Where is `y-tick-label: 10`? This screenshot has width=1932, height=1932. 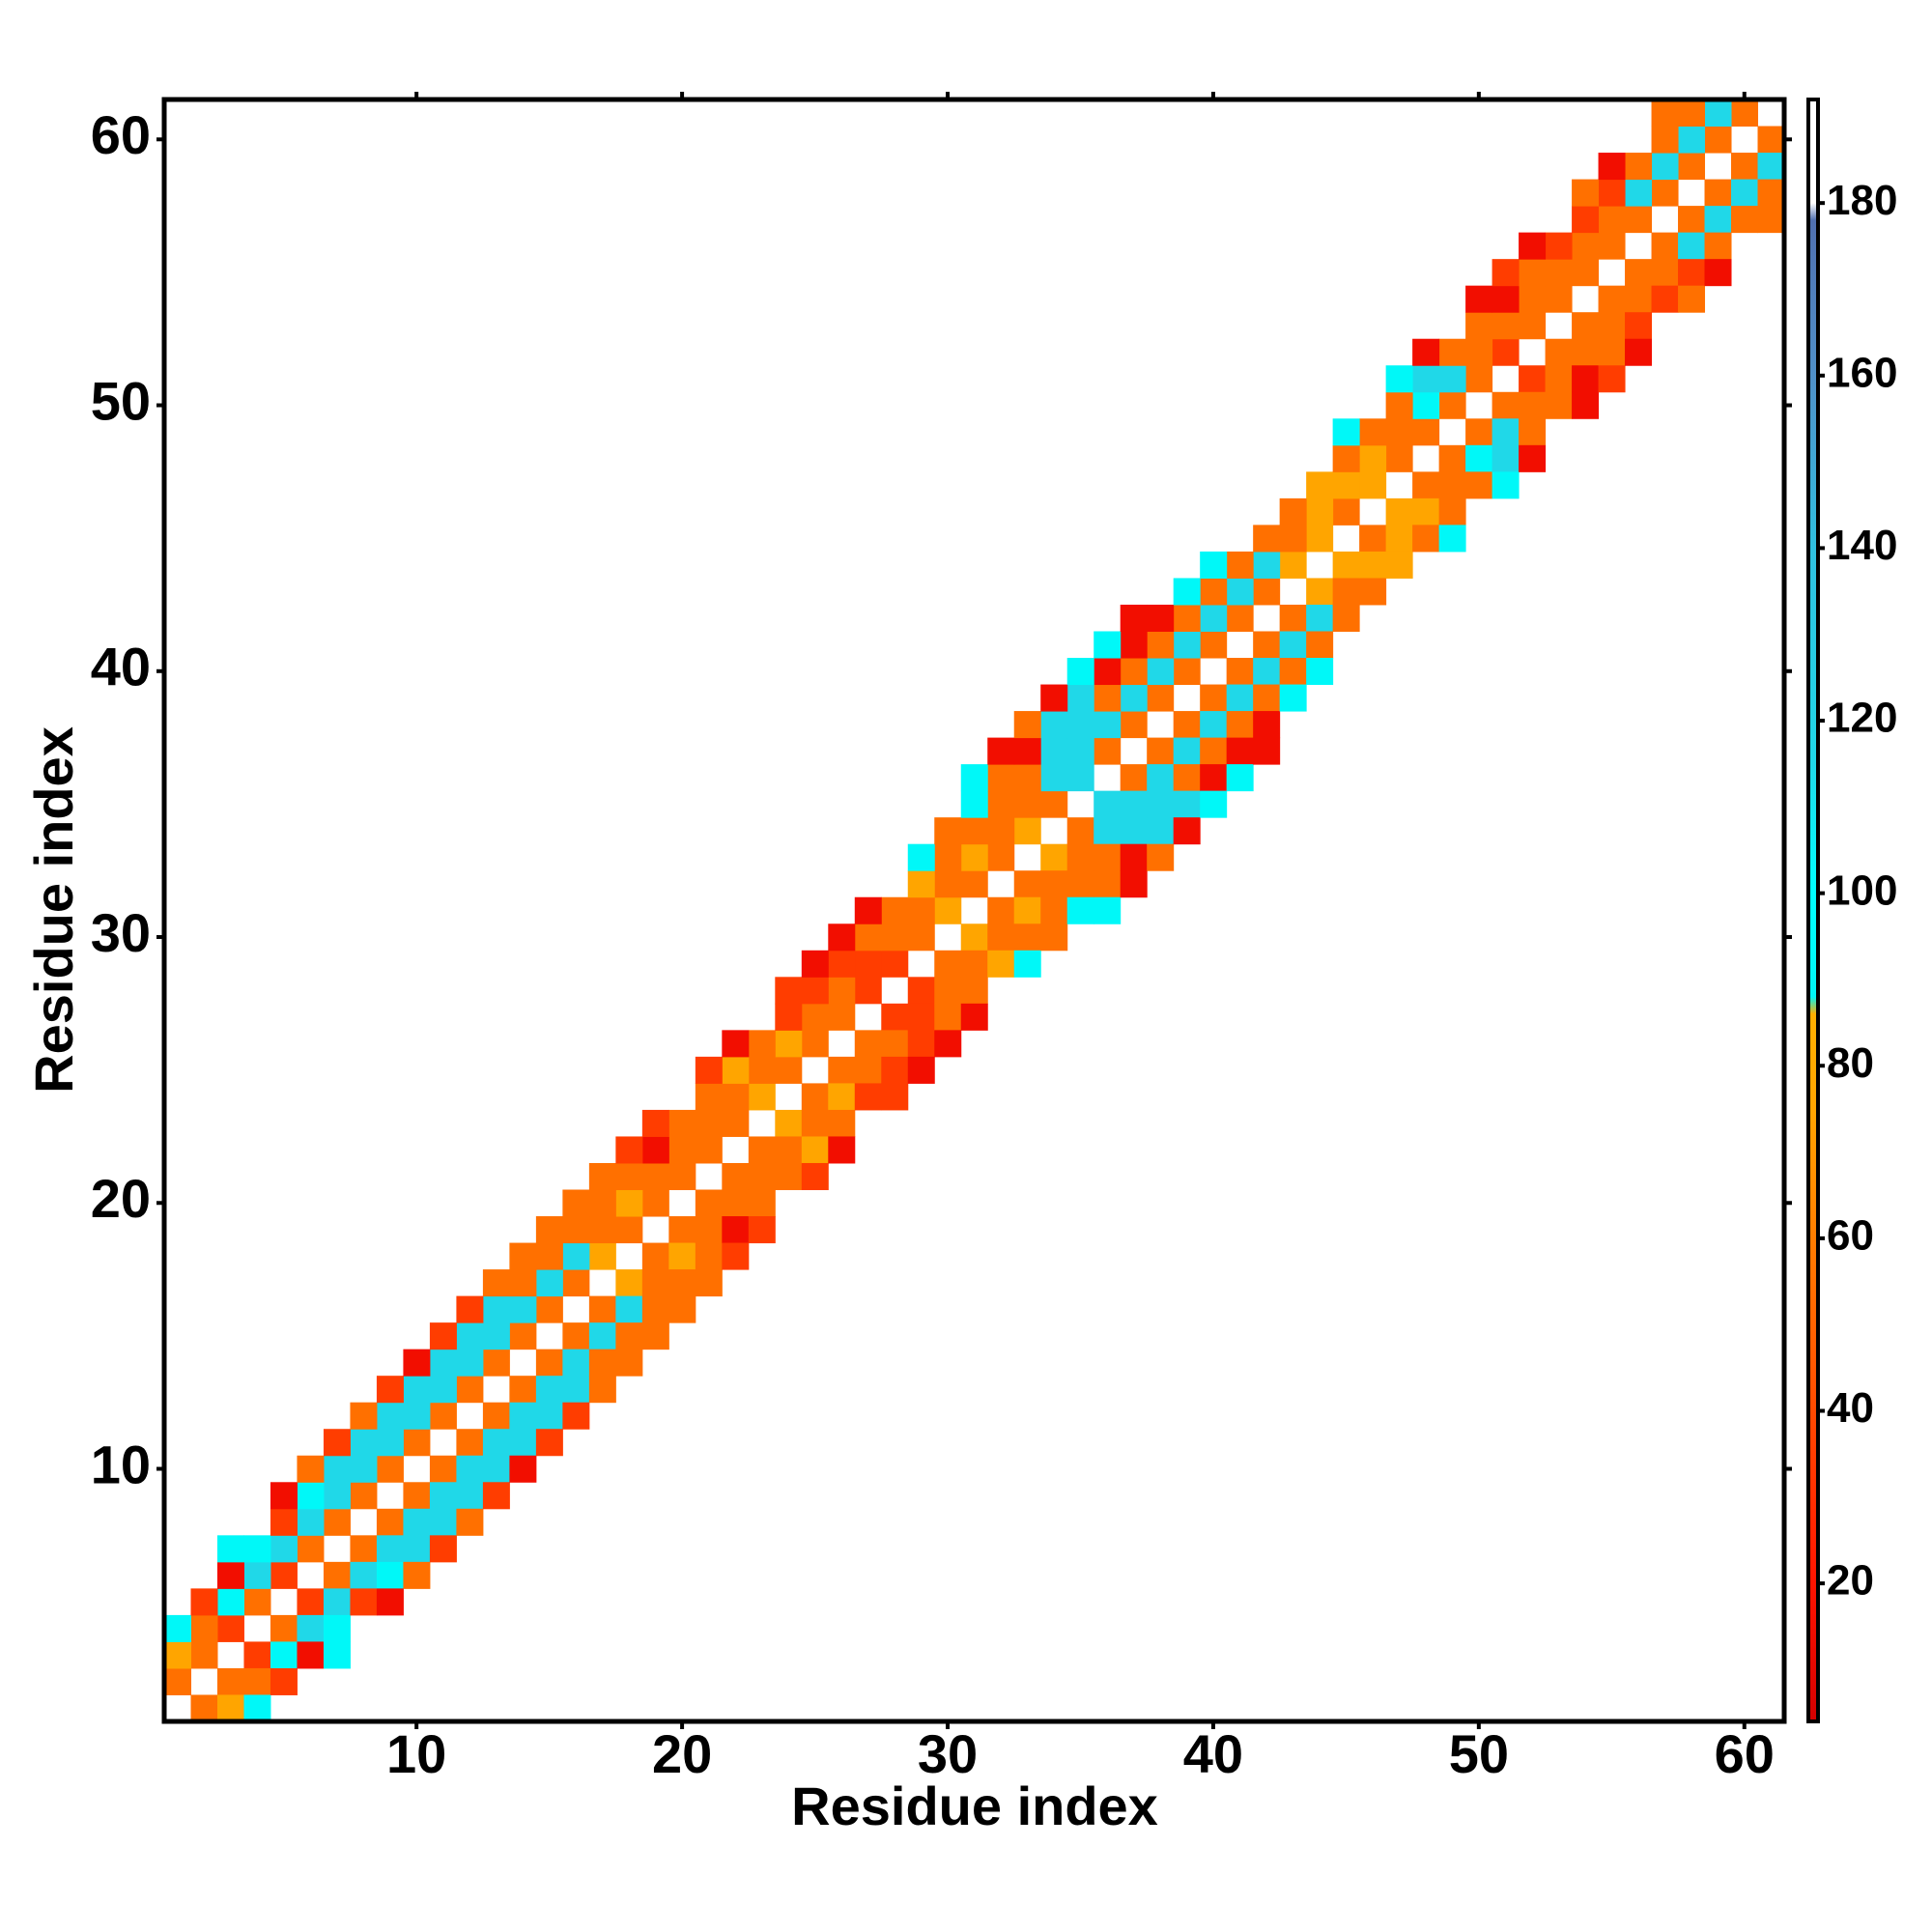 y-tick-label: 10 is located at coordinates (121, 1464).